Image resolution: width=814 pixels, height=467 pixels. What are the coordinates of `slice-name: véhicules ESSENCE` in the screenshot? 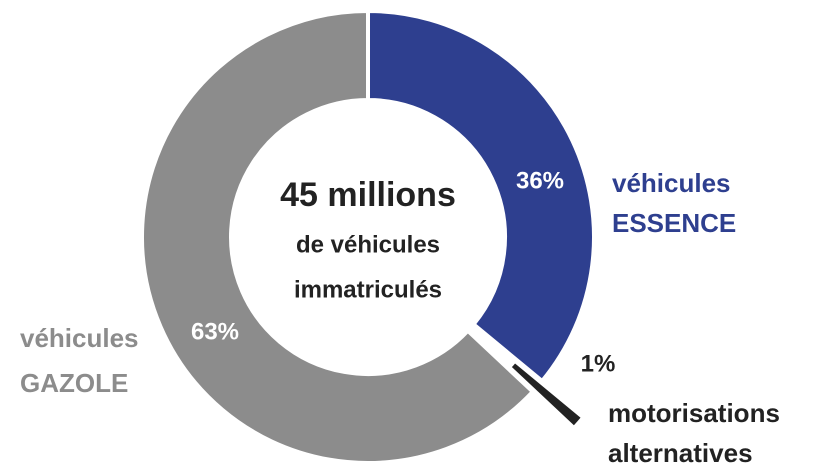 It's located at (674, 203).